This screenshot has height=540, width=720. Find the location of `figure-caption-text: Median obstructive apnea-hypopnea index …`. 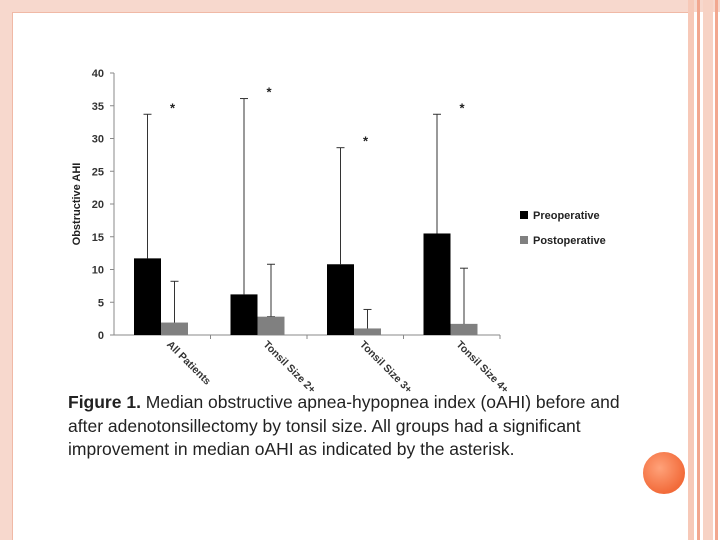

figure-caption-text: Median obstructive apnea-hypopnea index … is located at coordinates (344, 425).